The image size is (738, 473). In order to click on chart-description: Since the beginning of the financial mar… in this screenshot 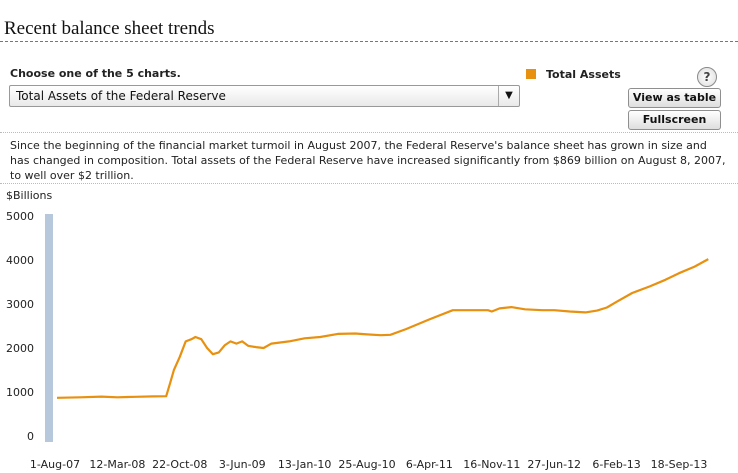, I will do `click(368, 160)`.